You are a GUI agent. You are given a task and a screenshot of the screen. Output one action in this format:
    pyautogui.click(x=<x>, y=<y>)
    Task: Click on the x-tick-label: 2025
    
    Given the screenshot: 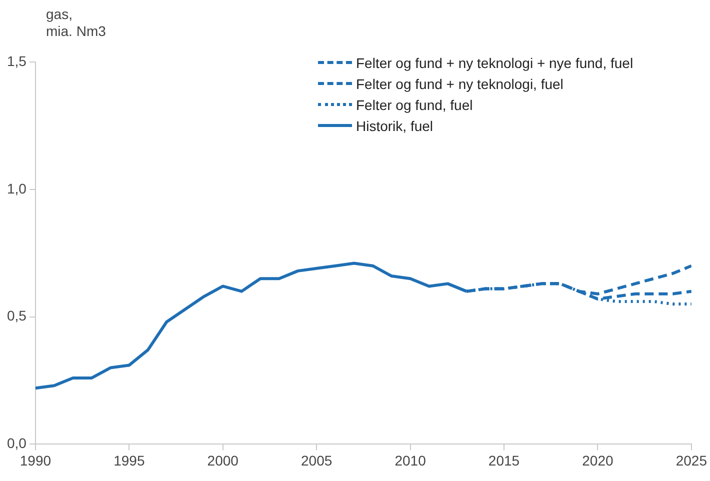 What is the action you would take?
    pyautogui.click(x=692, y=460)
    